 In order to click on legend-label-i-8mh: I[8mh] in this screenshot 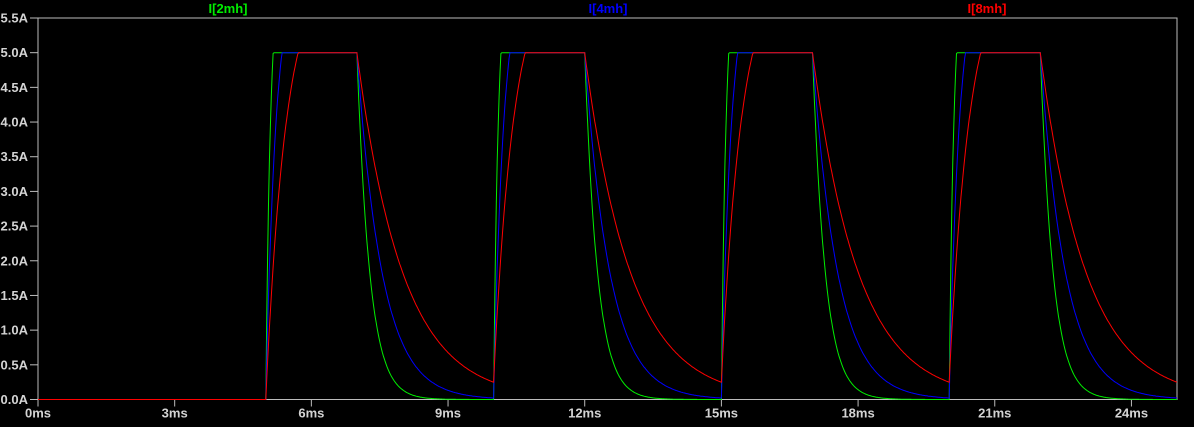, I will do `click(987, 8)`.